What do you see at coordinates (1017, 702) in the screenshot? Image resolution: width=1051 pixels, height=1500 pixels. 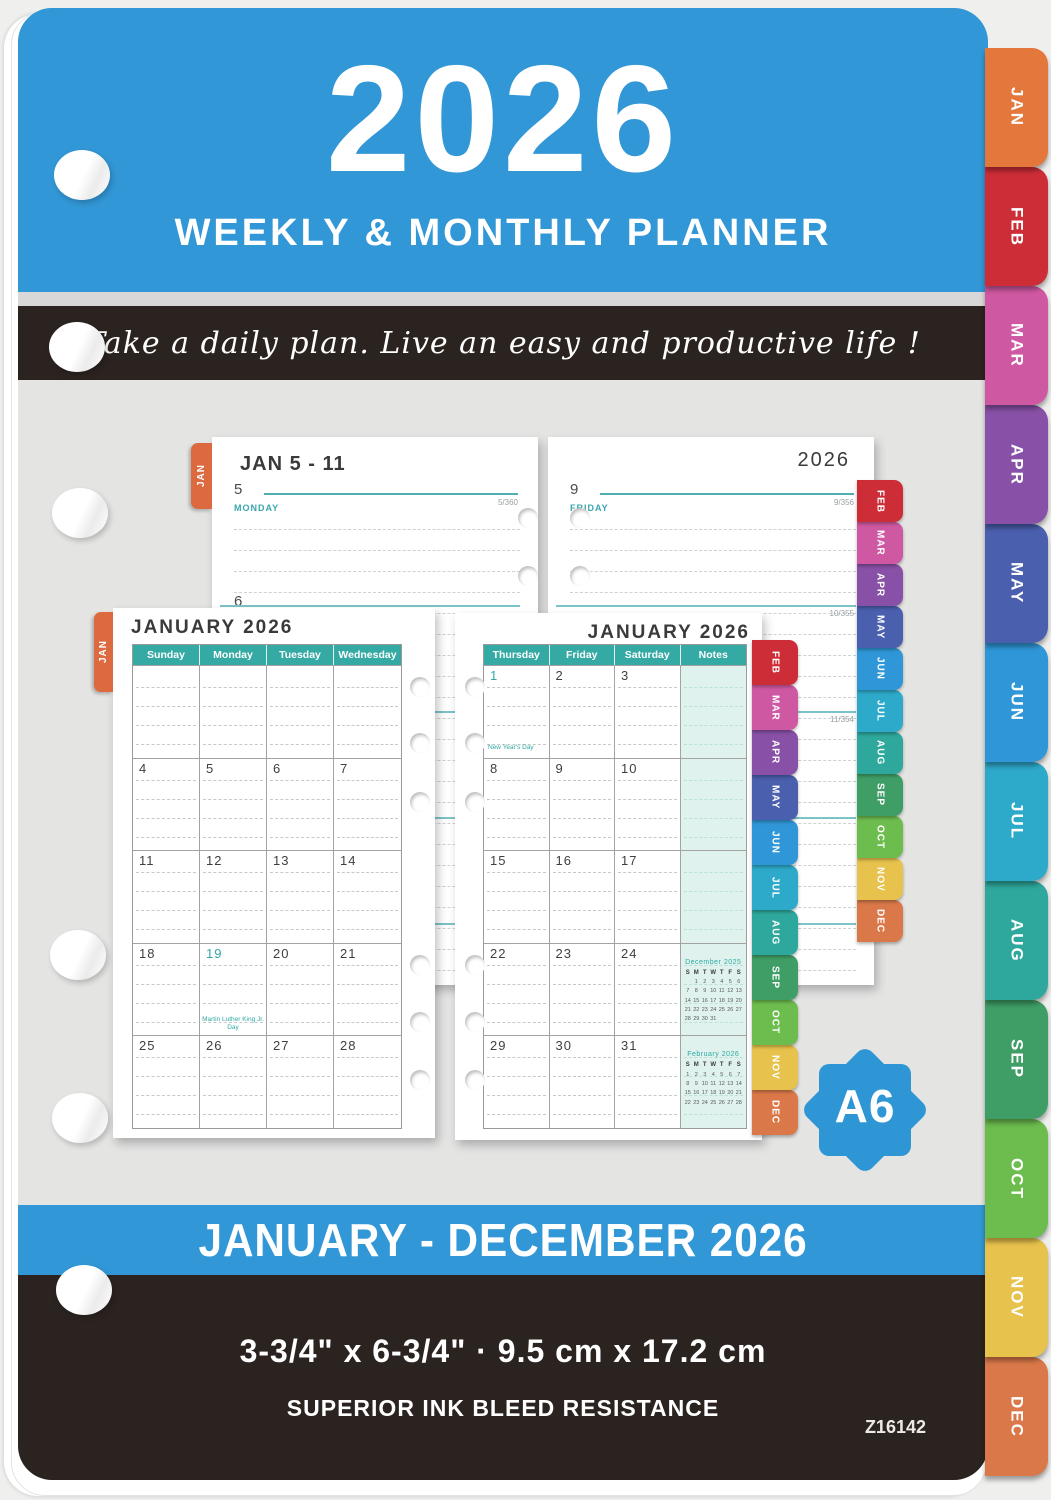 I see `month-tab-label: JUN` at bounding box center [1017, 702].